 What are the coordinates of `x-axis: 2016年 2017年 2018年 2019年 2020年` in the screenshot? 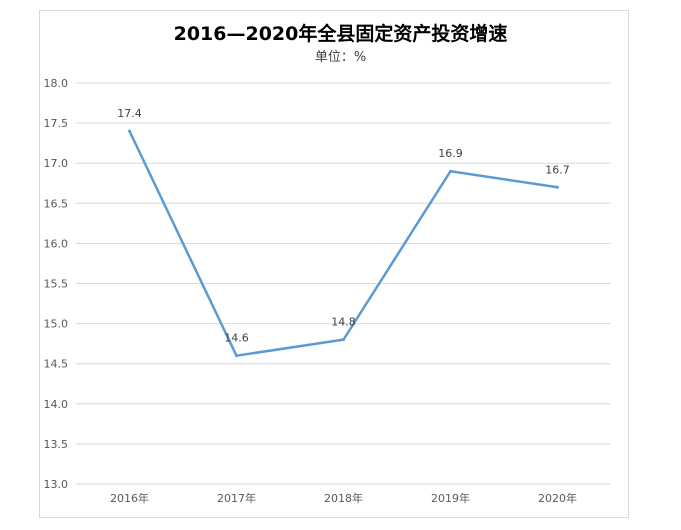 It's located at (343, 498).